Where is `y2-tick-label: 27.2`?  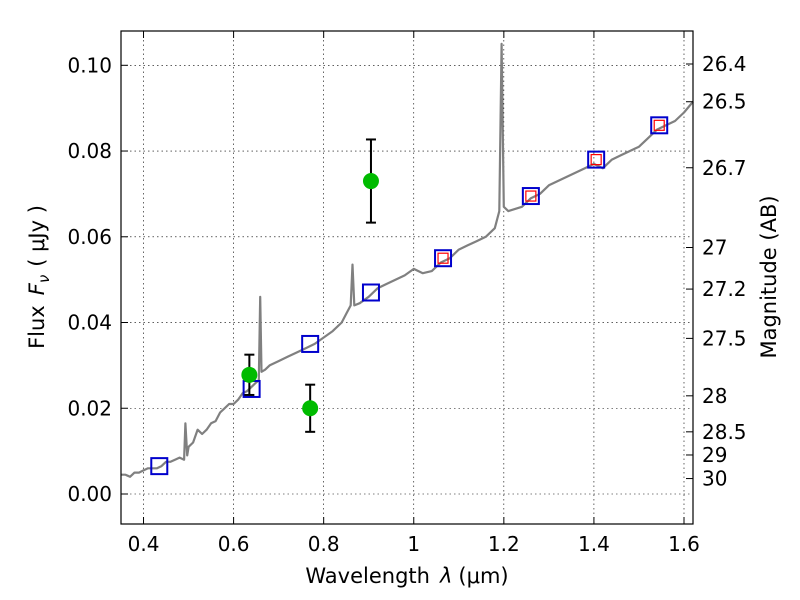 y2-tick-label: 27.2 is located at coordinates (724, 289).